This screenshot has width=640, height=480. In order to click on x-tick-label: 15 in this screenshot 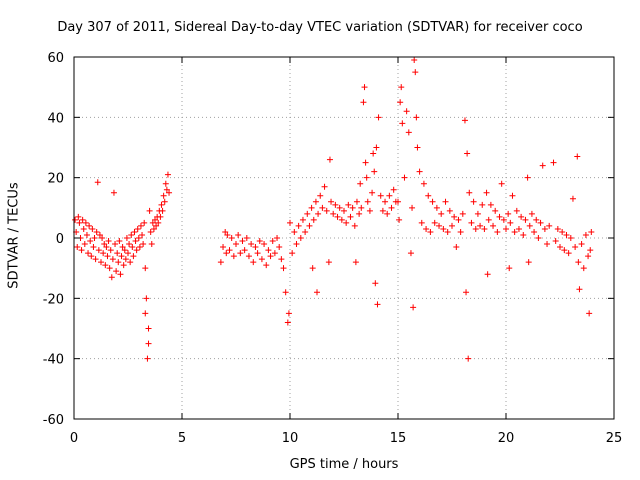, I will do `click(398, 438)`.